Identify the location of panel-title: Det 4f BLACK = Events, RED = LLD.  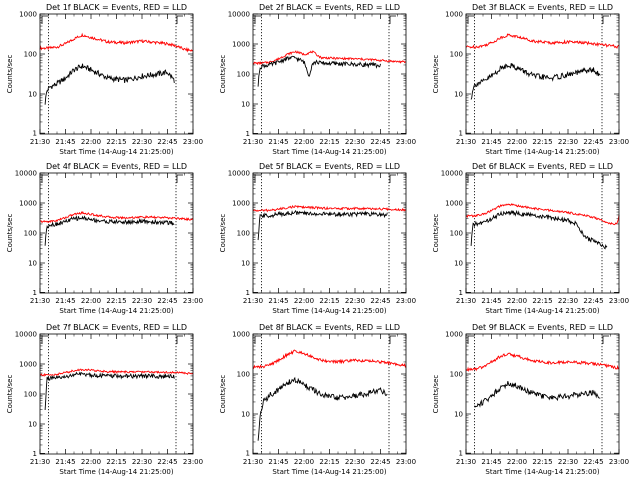
(116, 166).